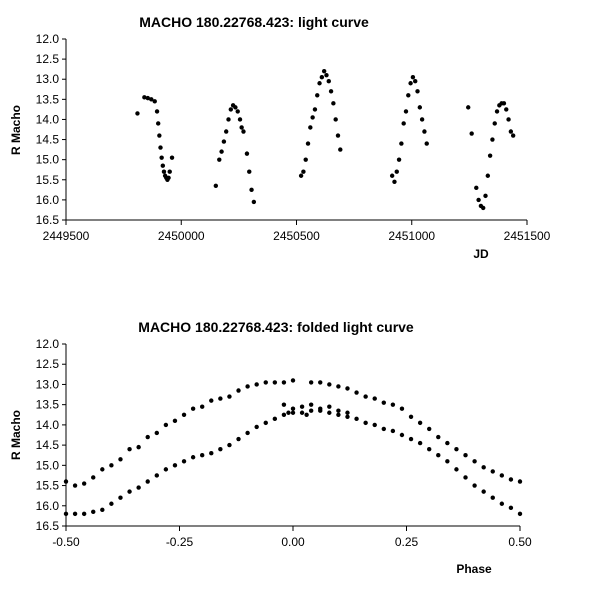  I want to click on x-tick-label: 0.00, so click(293, 542).